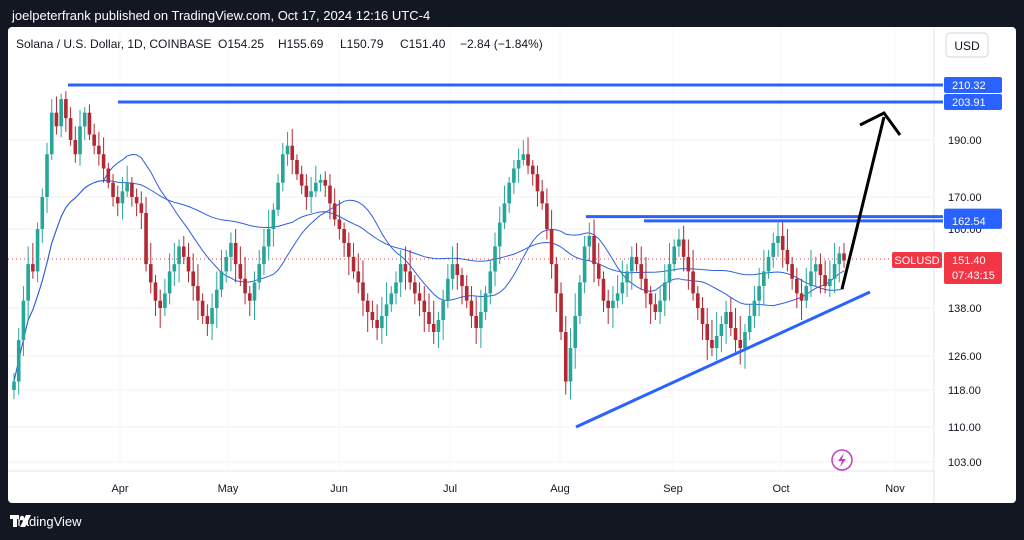  What do you see at coordinates (723, 359) in the screenshot?
I see `ascending-trendline` at bounding box center [723, 359].